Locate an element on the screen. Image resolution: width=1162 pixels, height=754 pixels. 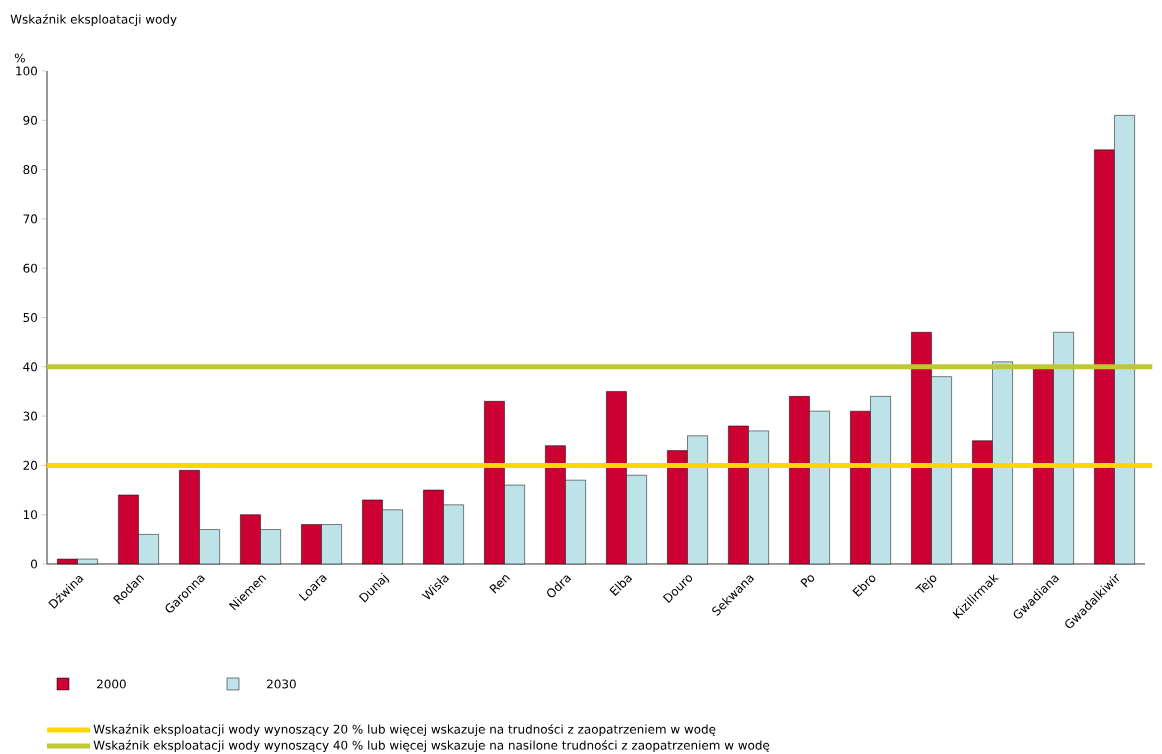
chart-title: Wskaźnik eksploatacji wody is located at coordinates (93, 20).